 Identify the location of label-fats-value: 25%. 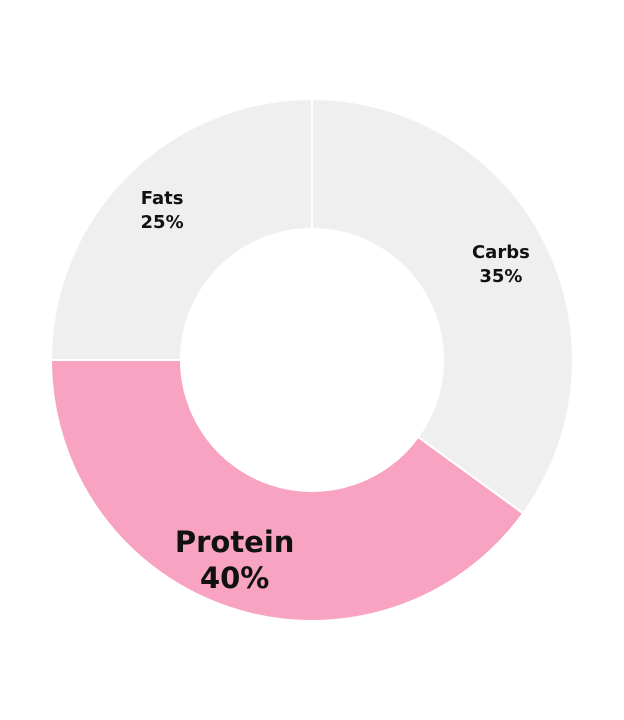
(162, 222).